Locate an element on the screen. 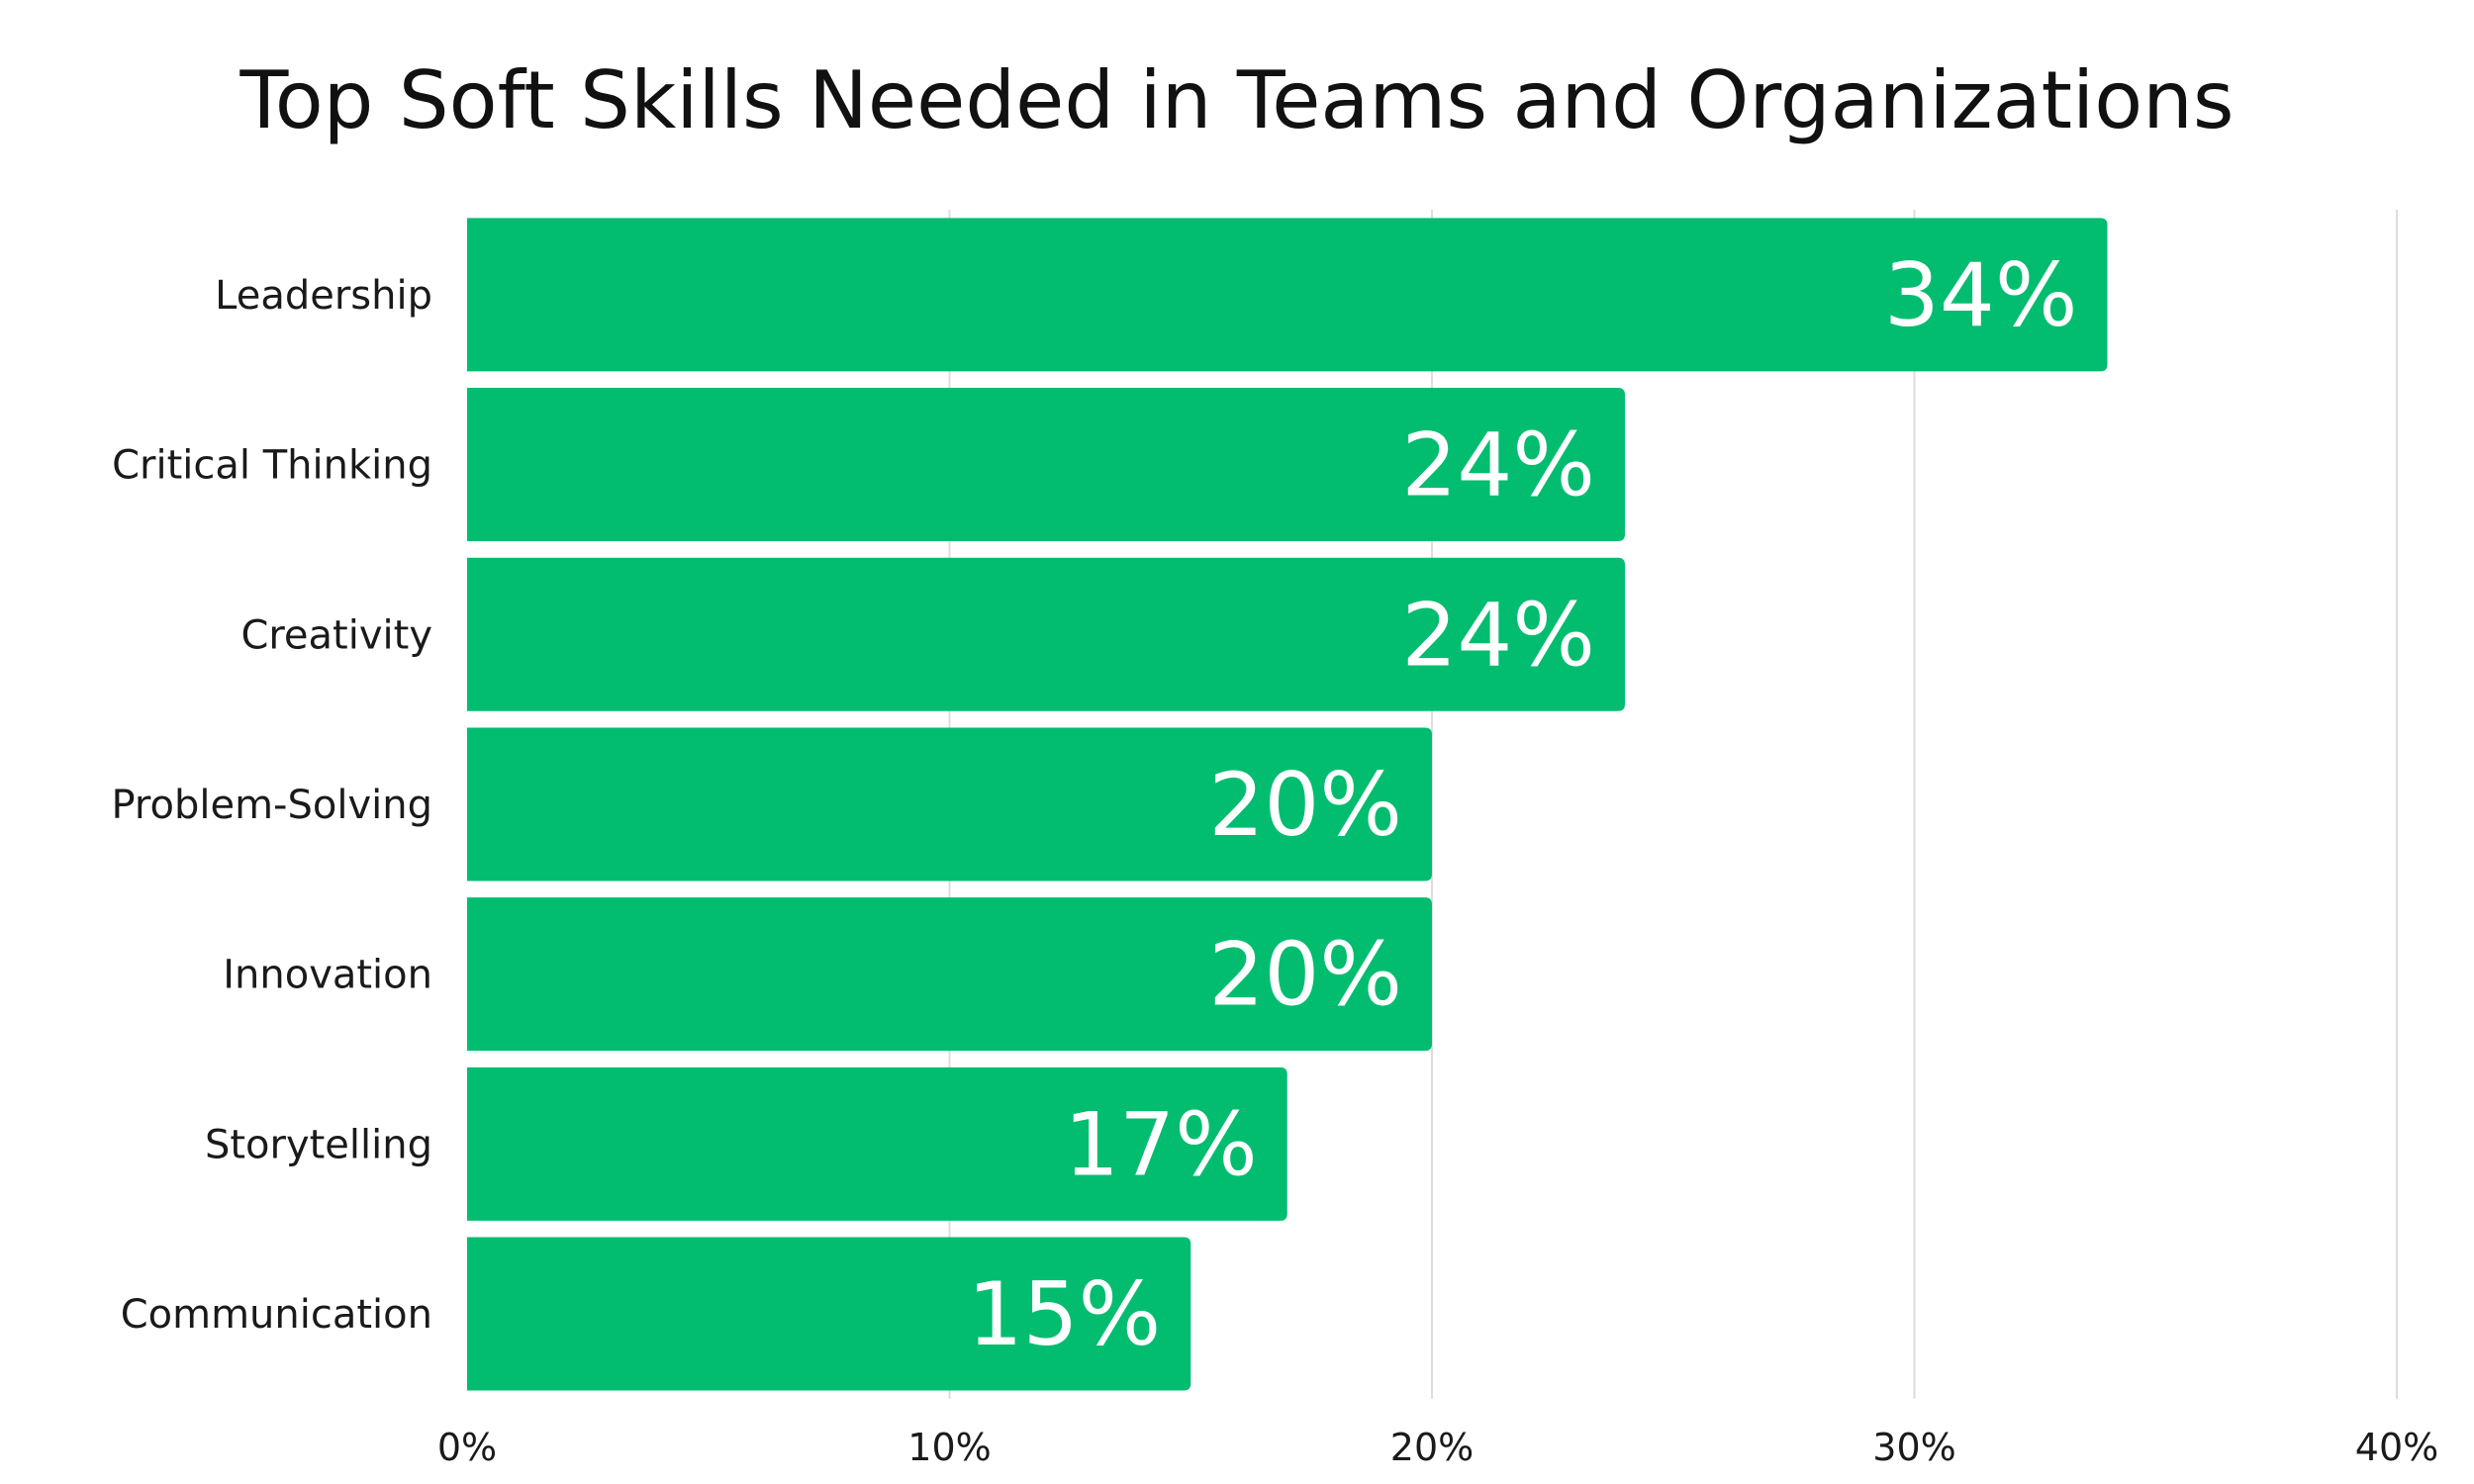  x-tick-label: 0% is located at coordinates (467, 1447).